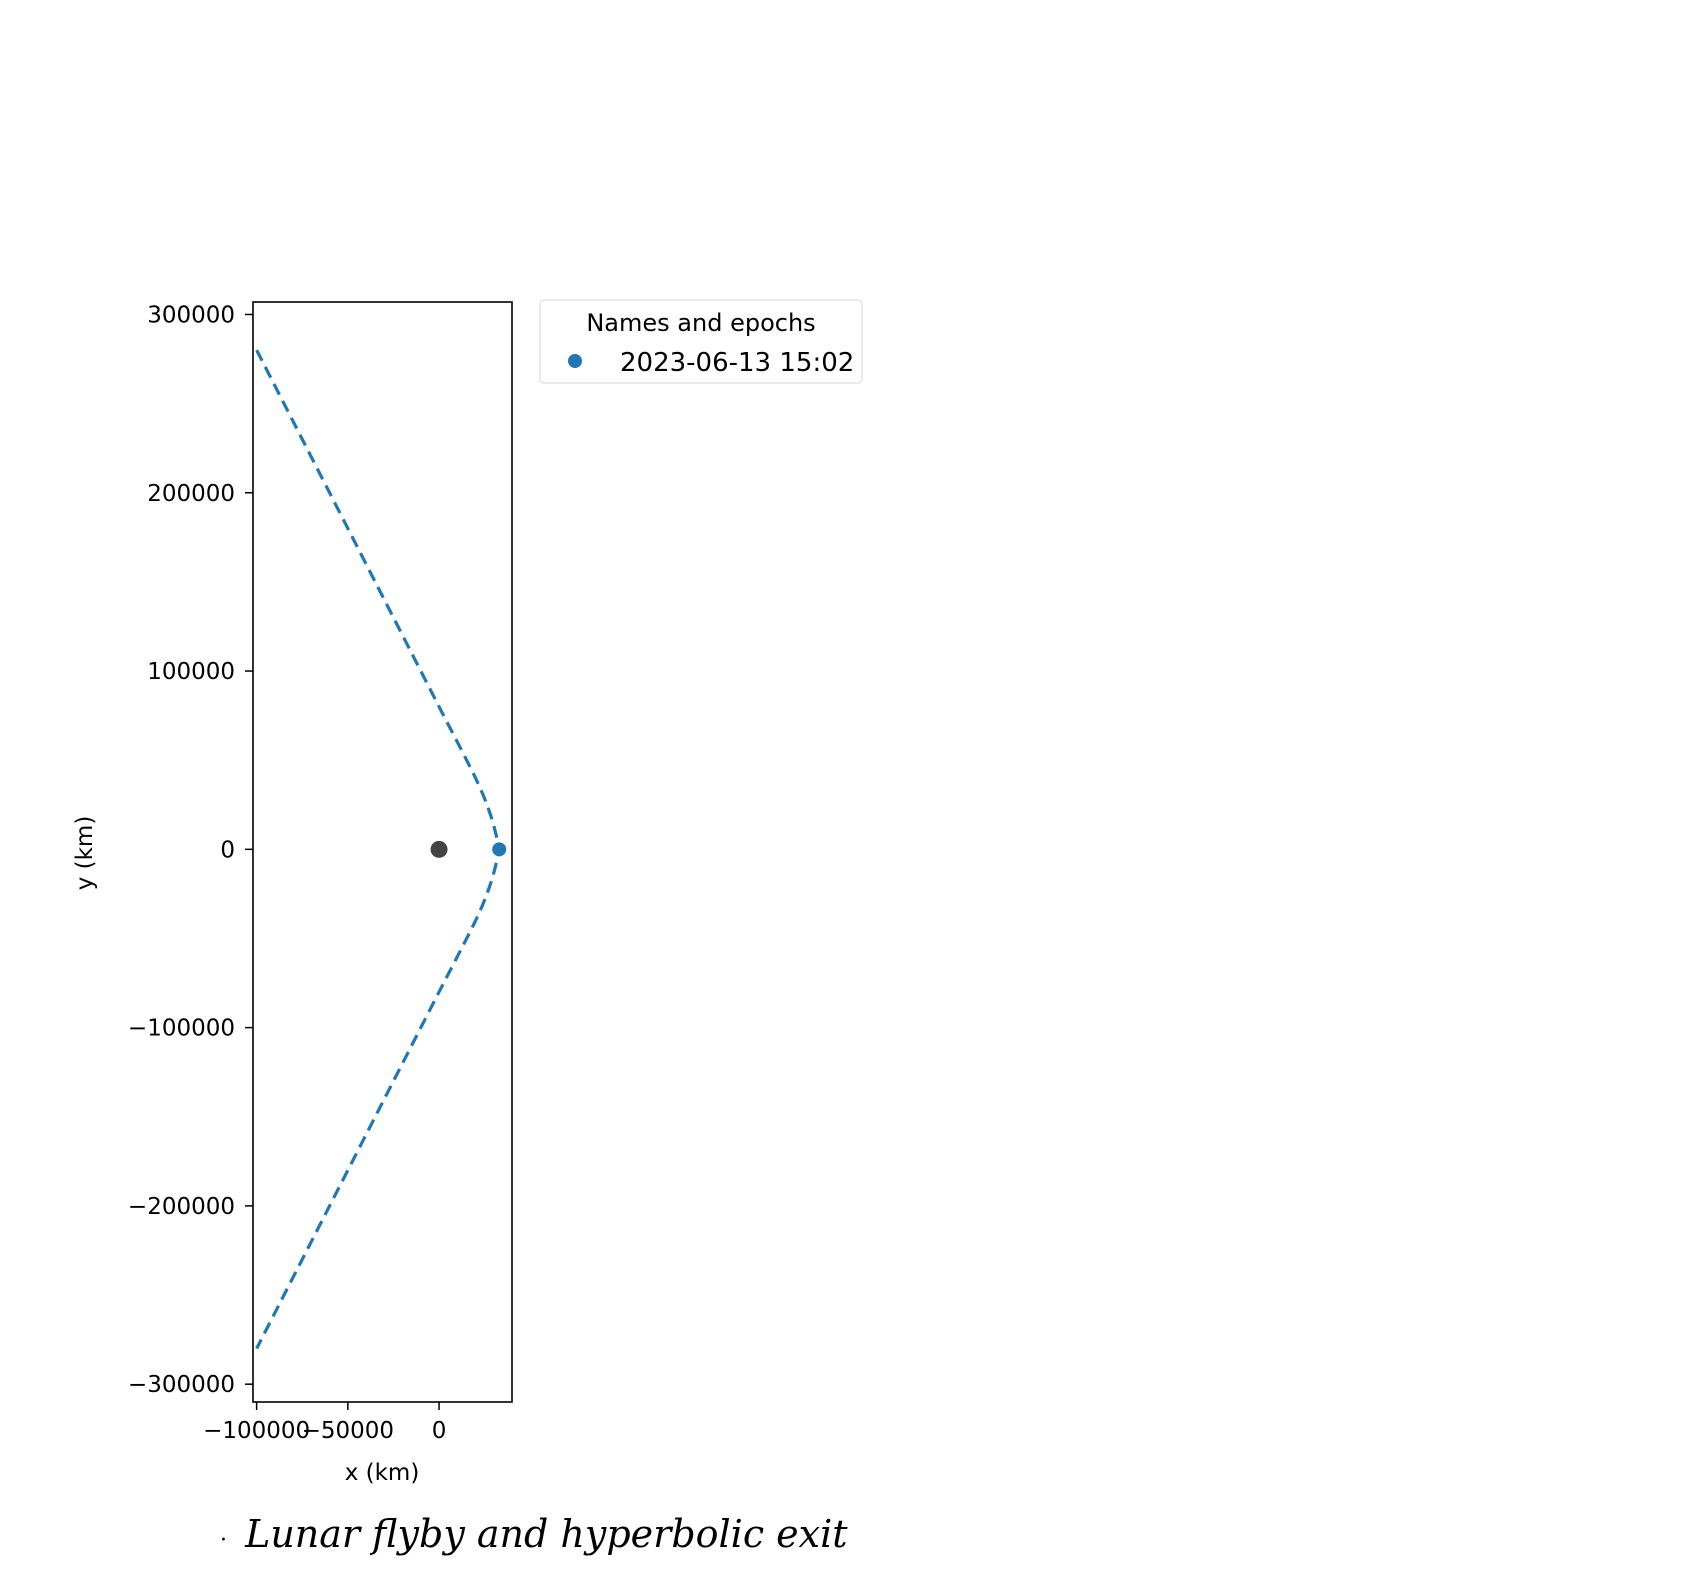  I want to click on x-tick-label: 0, so click(439, 1431).